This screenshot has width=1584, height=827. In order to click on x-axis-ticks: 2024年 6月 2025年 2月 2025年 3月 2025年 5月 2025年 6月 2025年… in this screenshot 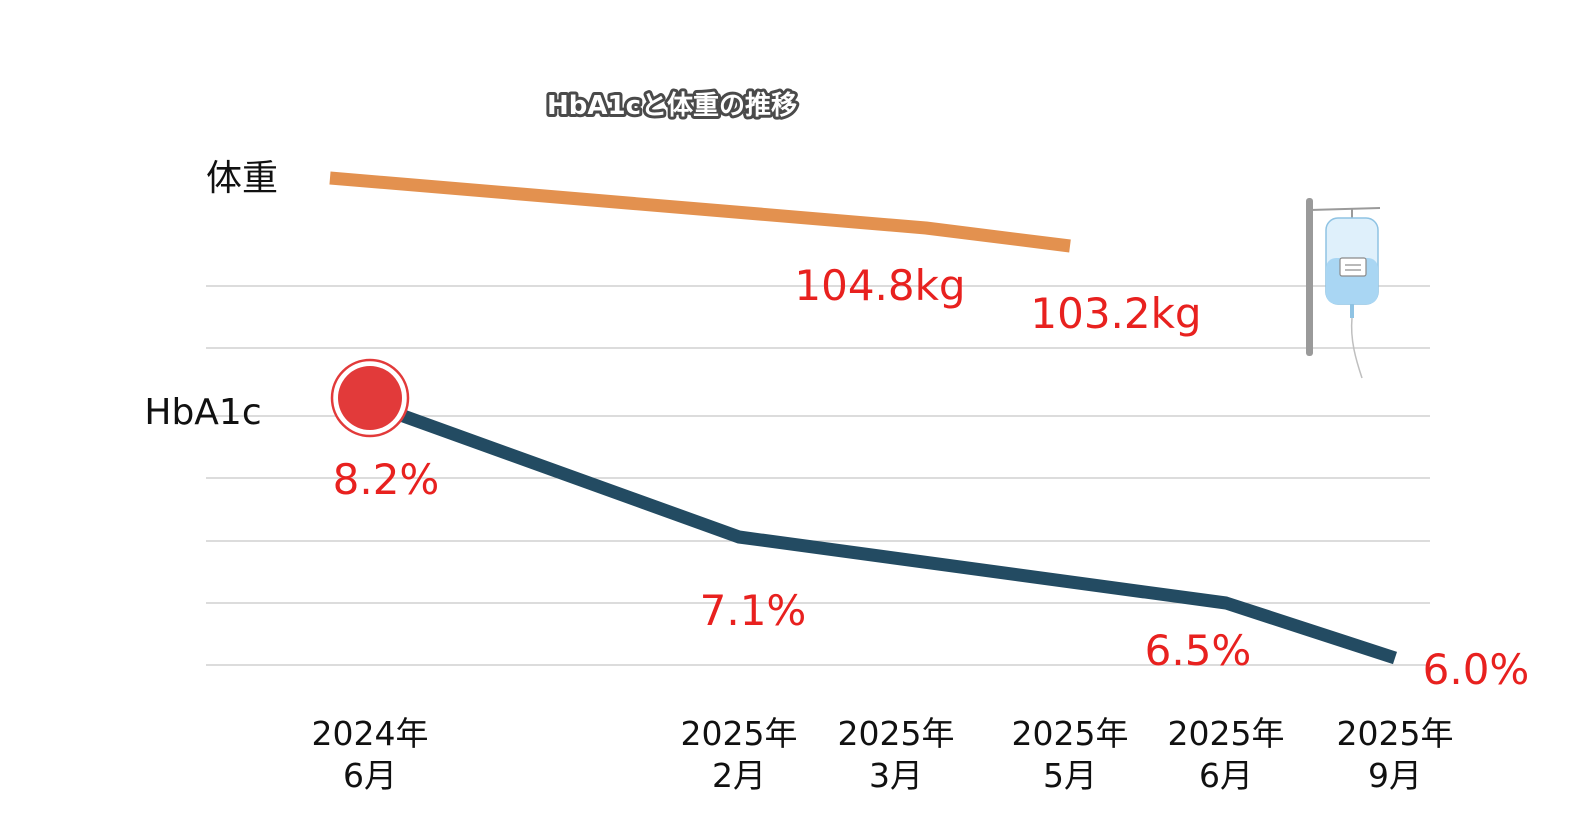, I will do `click(883, 754)`.